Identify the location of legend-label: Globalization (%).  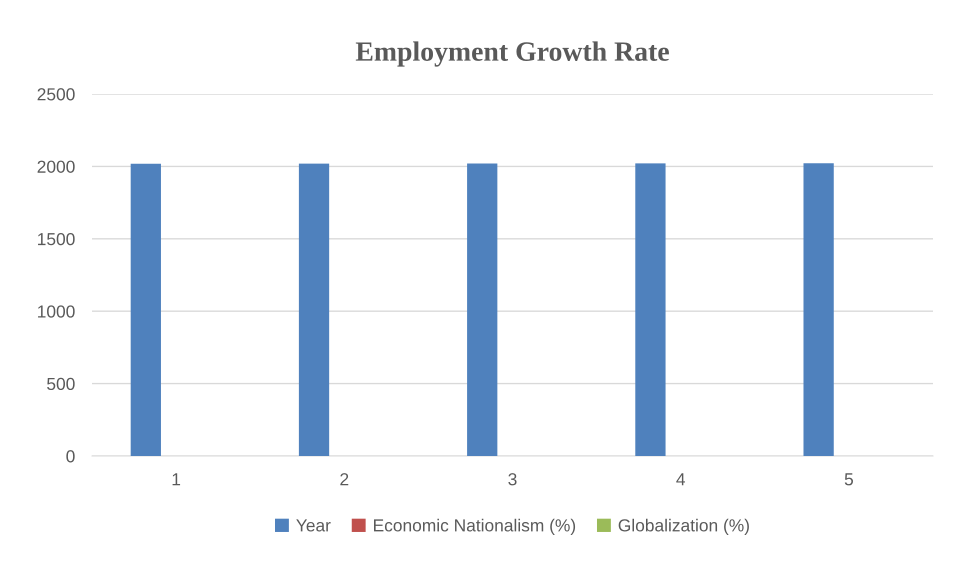
(683, 526).